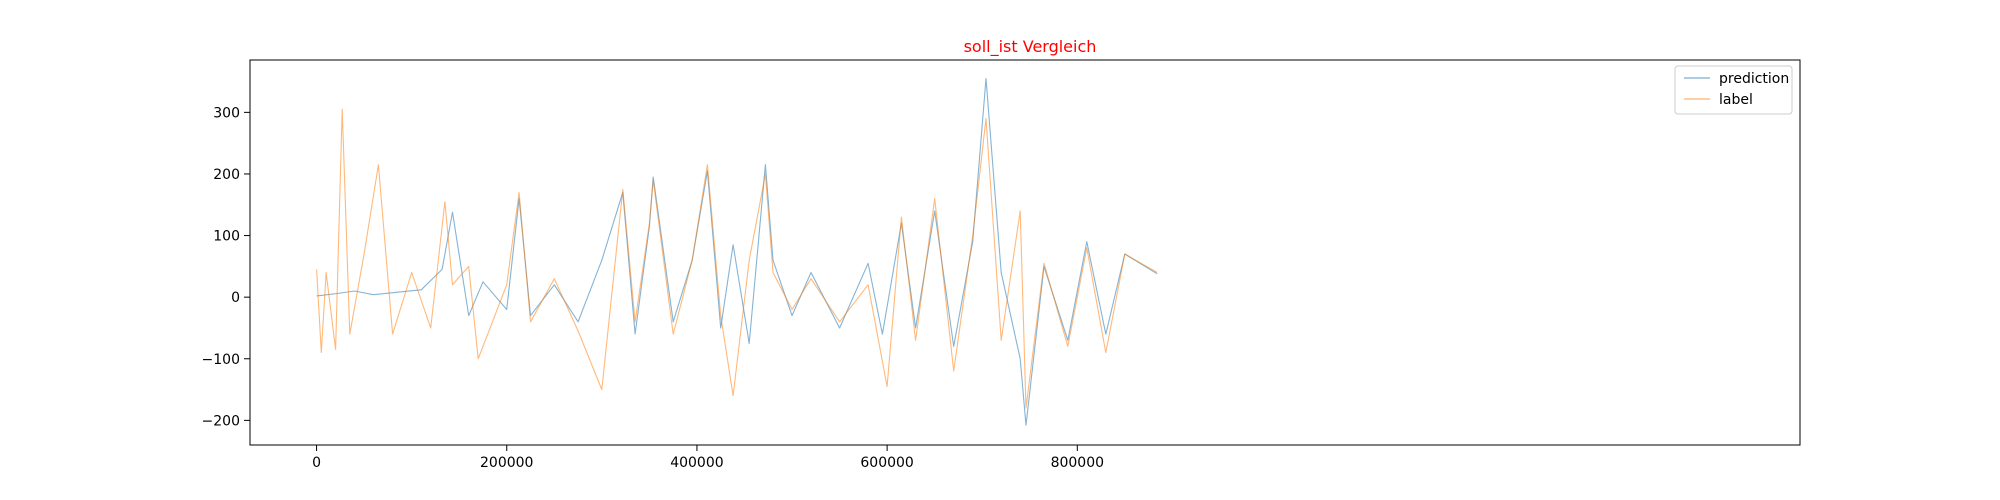 The width and height of the screenshot is (2000, 500). Describe the element at coordinates (506, 463) in the screenshot. I see `x-tick-label: 200000` at that location.